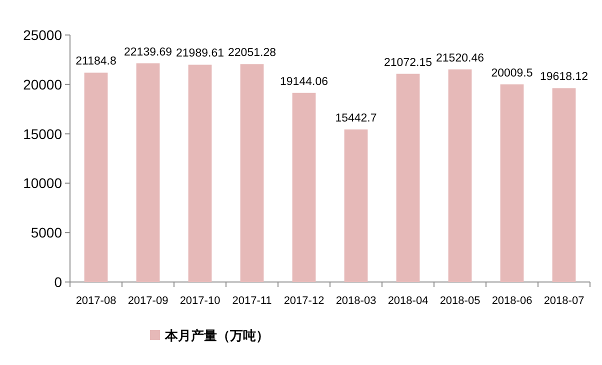 This screenshot has width=602, height=365. What do you see at coordinates (42, 35) in the screenshot?
I see `y-tick-label: 25000` at bounding box center [42, 35].